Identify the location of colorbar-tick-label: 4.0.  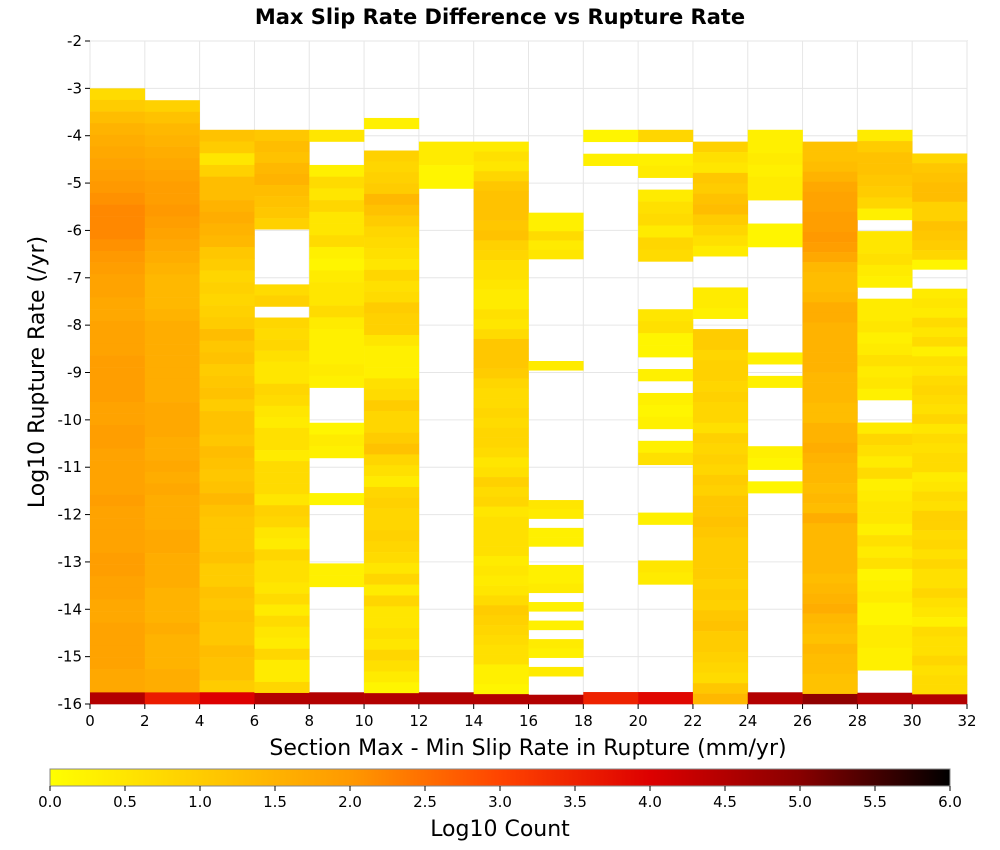
(650, 802).